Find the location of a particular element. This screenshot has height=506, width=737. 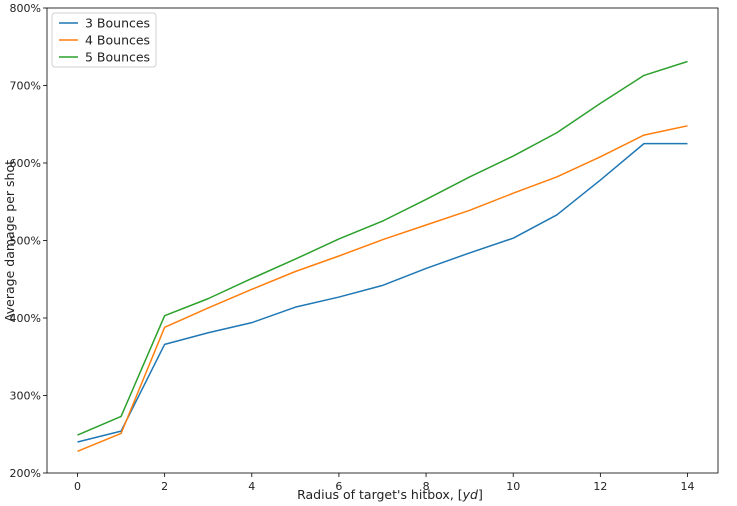

y-tick-label: 600% is located at coordinates (25, 163).